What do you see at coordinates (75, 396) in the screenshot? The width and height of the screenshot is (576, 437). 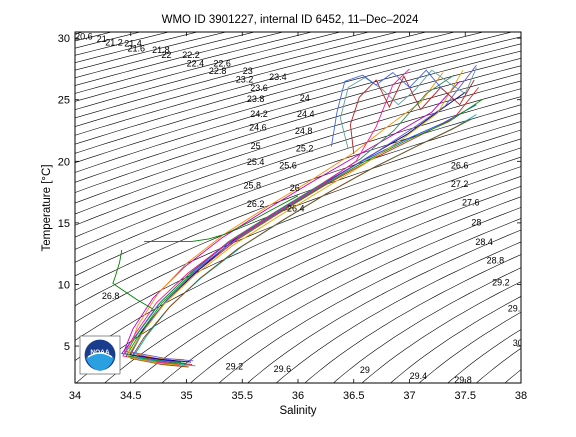 I see `x-tick-label-0: 34` at bounding box center [75, 396].